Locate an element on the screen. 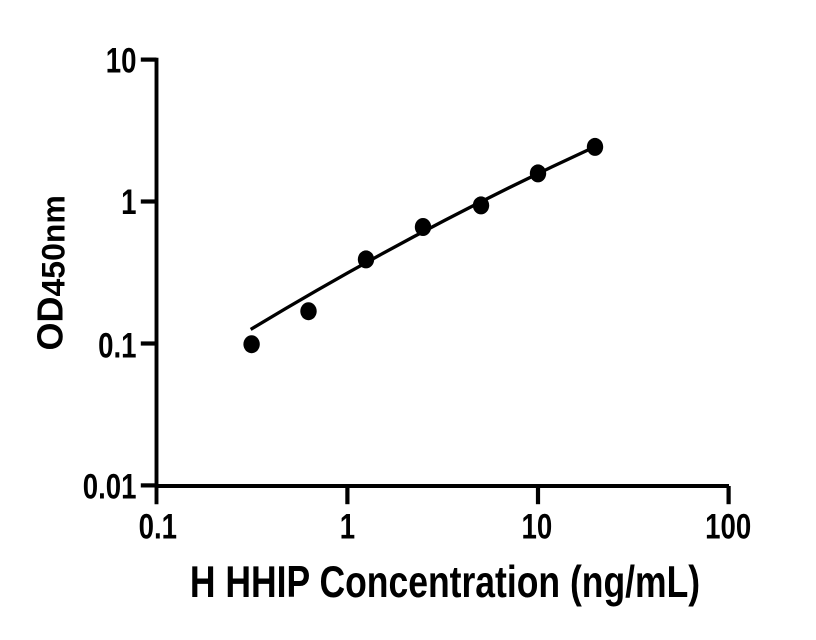  svg-text: 100 is located at coordinates (728, 526).